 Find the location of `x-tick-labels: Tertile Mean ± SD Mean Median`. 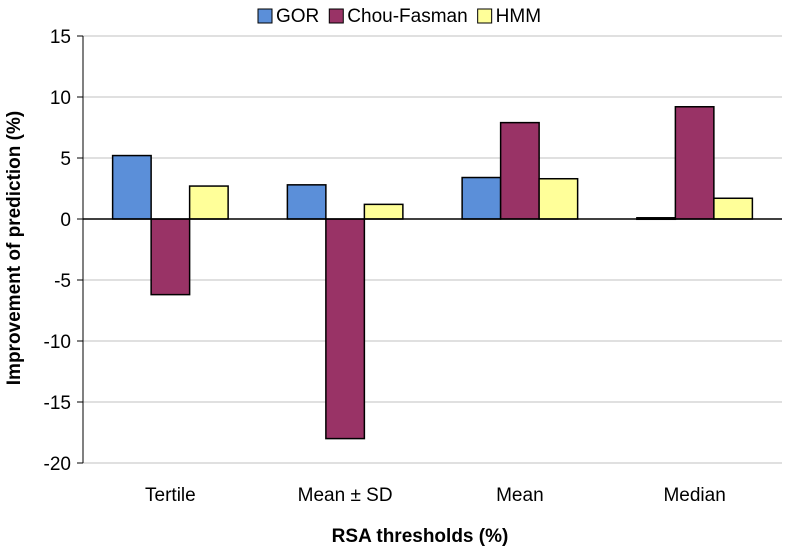

x-tick-labels: Tertile Mean ± SD Mean Median is located at coordinates (435, 495).